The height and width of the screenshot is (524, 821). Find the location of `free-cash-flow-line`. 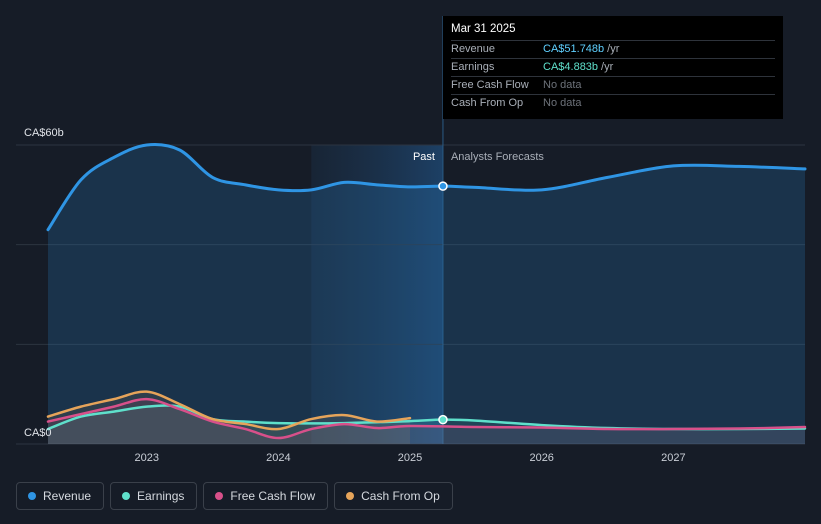

free-cash-flow-line is located at coordinates (426, 418).